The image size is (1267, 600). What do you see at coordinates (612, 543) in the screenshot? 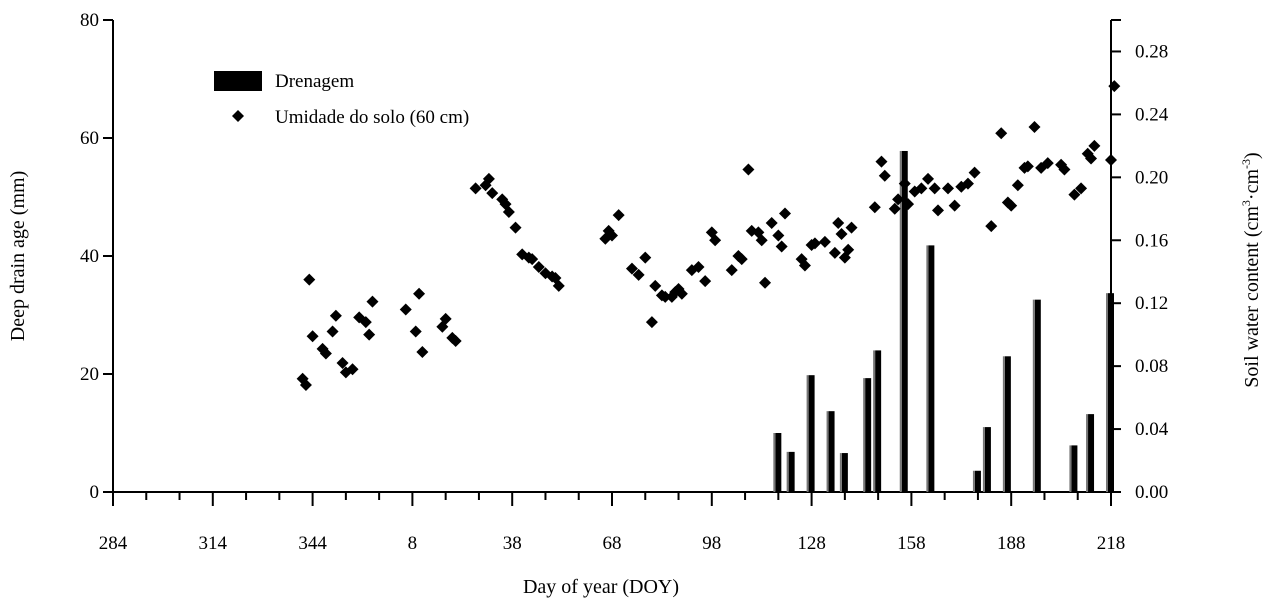
I see `x-tick-label: 68` at bounding box center [612, 543].